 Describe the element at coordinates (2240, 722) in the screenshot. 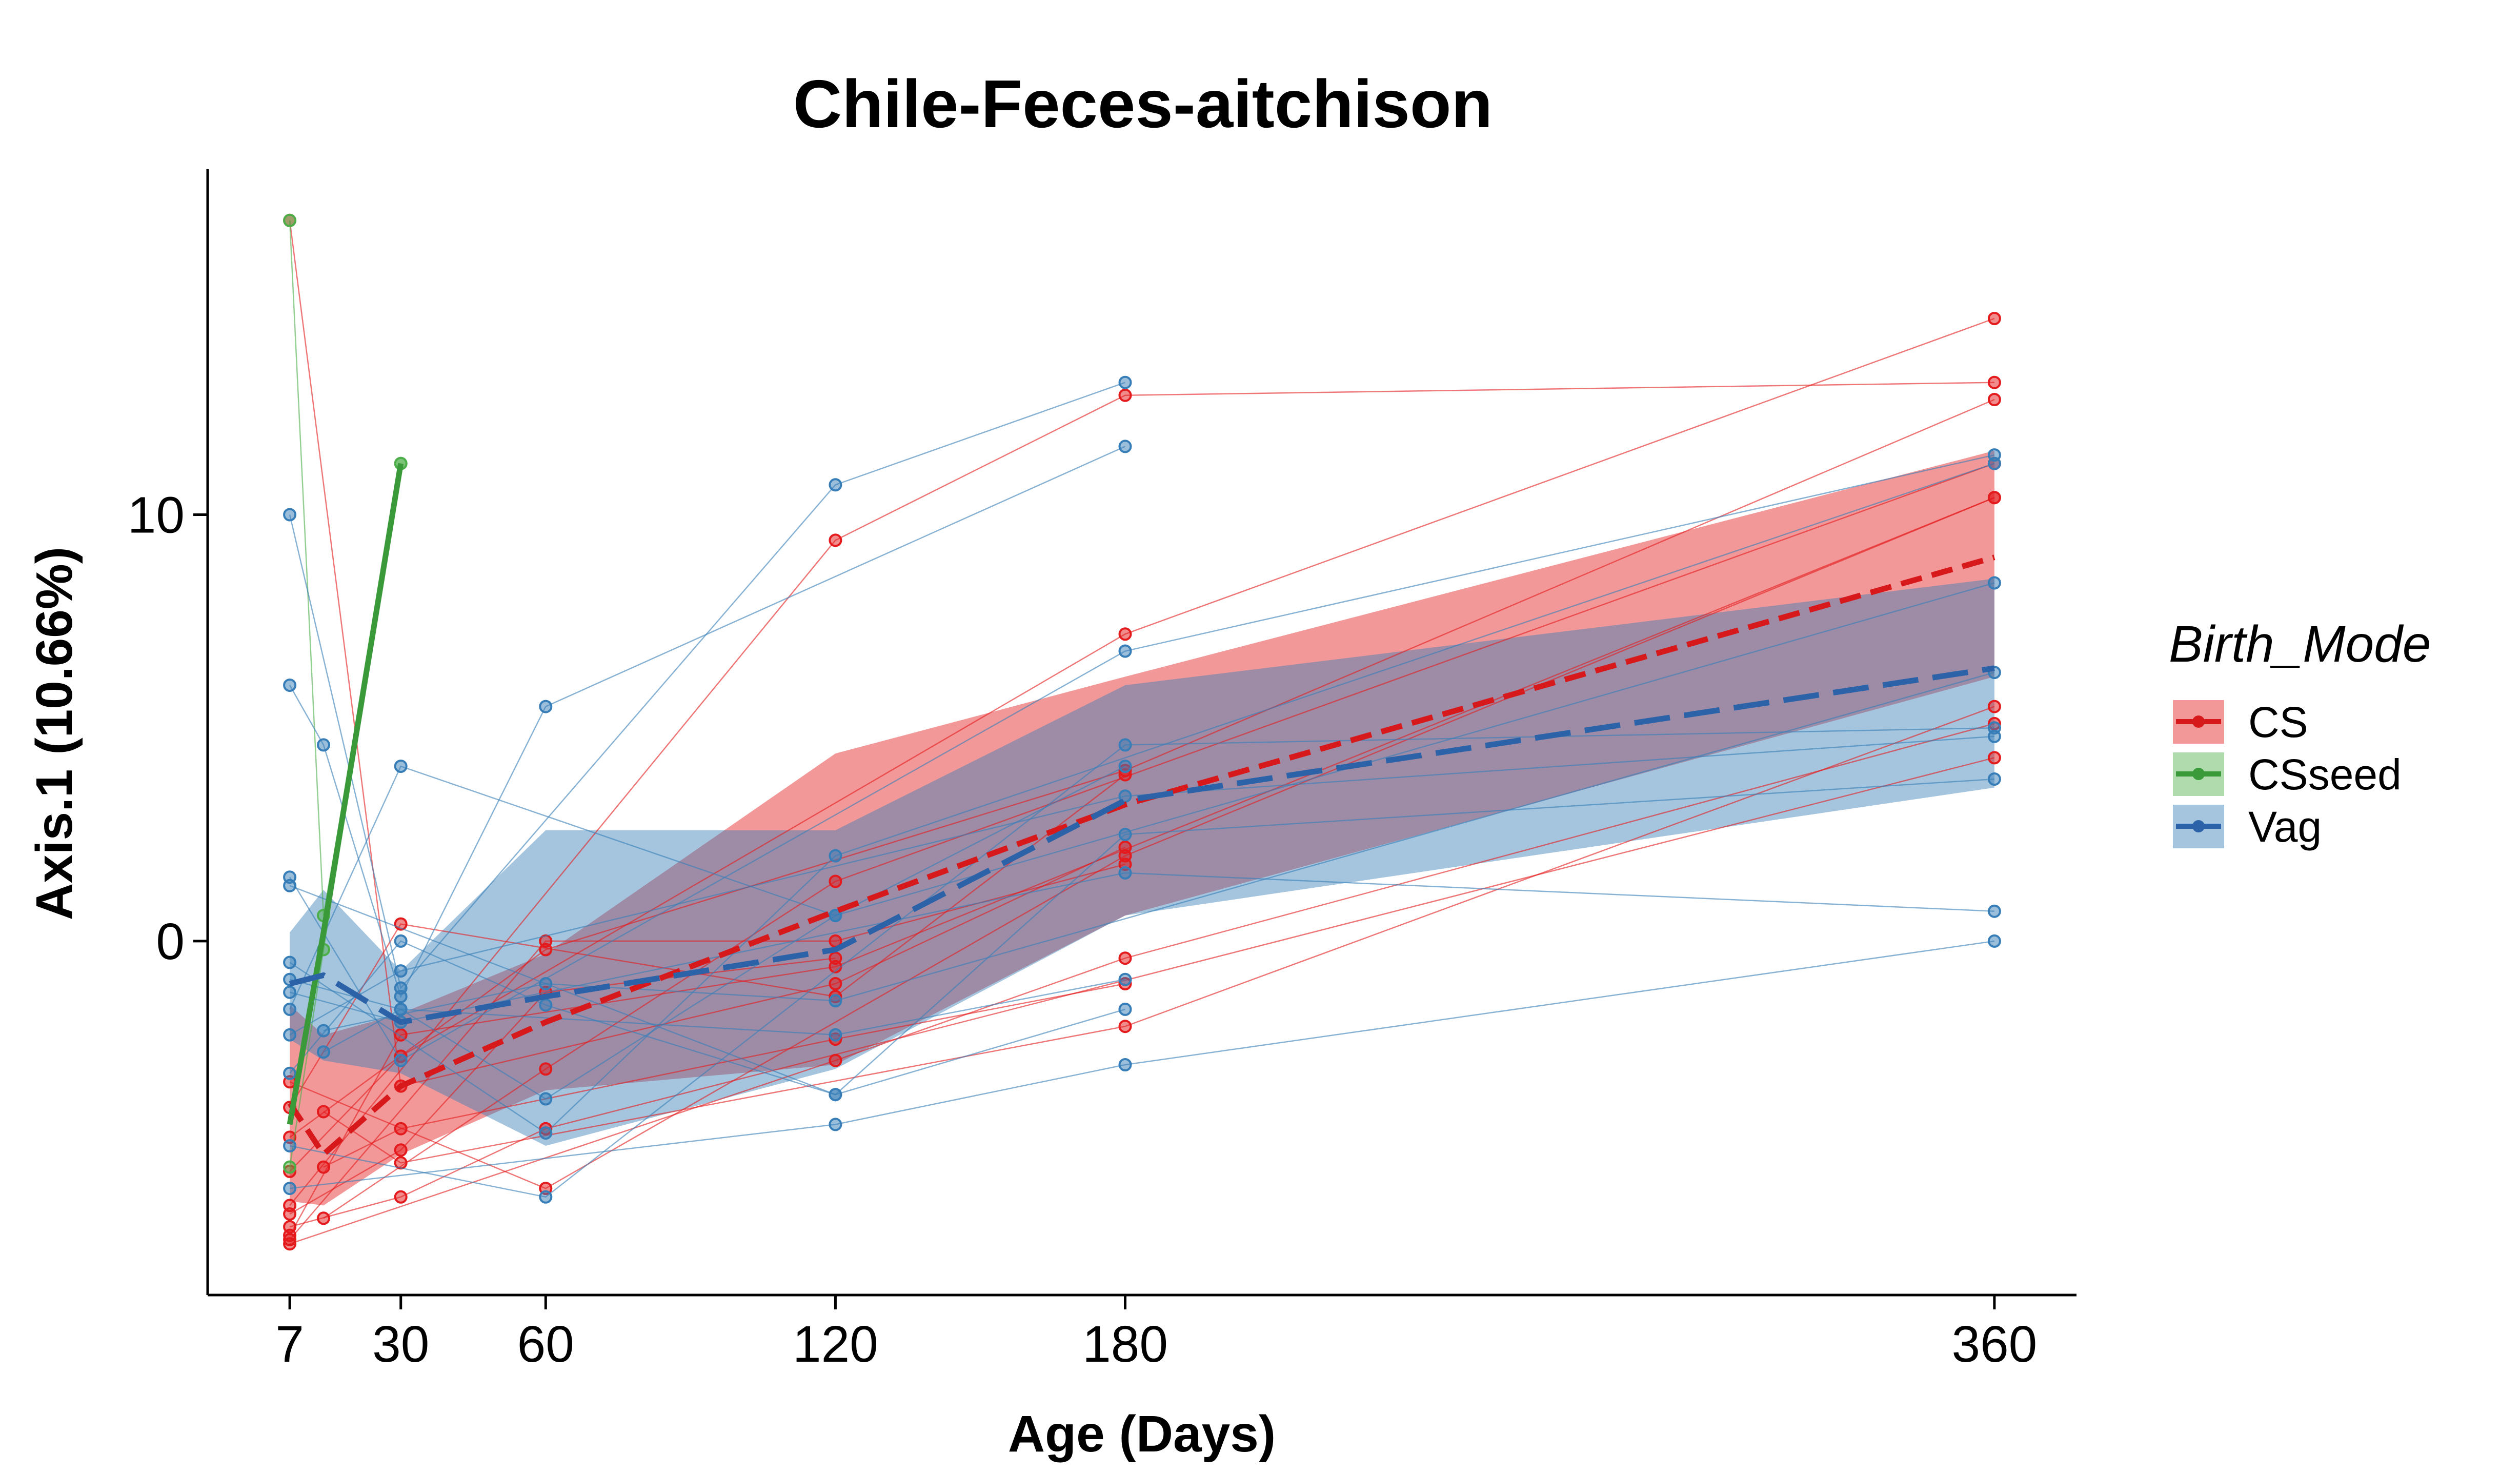

I see `legend-item-cs: CS` at that location.